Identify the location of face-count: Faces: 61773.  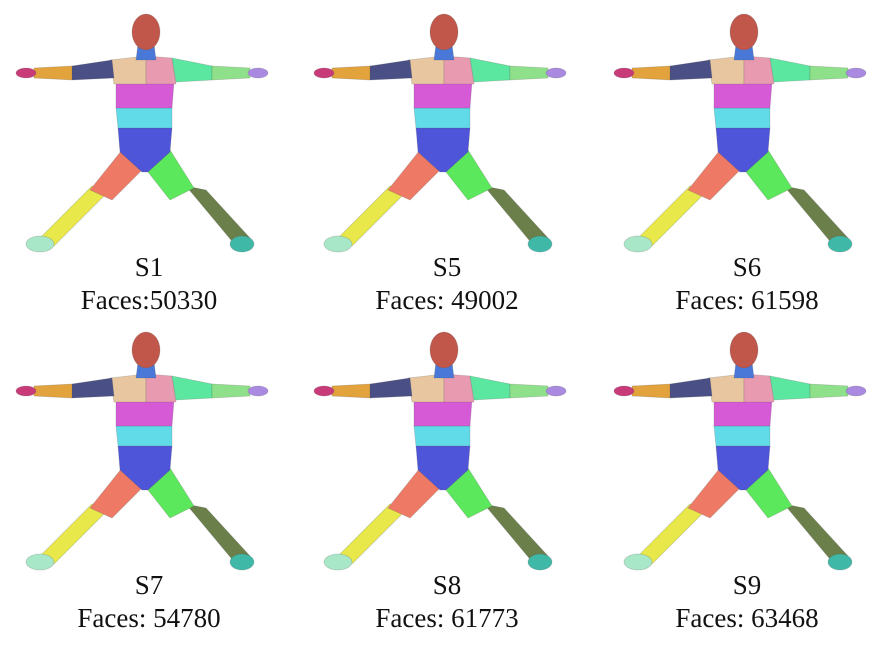
(447, 618).